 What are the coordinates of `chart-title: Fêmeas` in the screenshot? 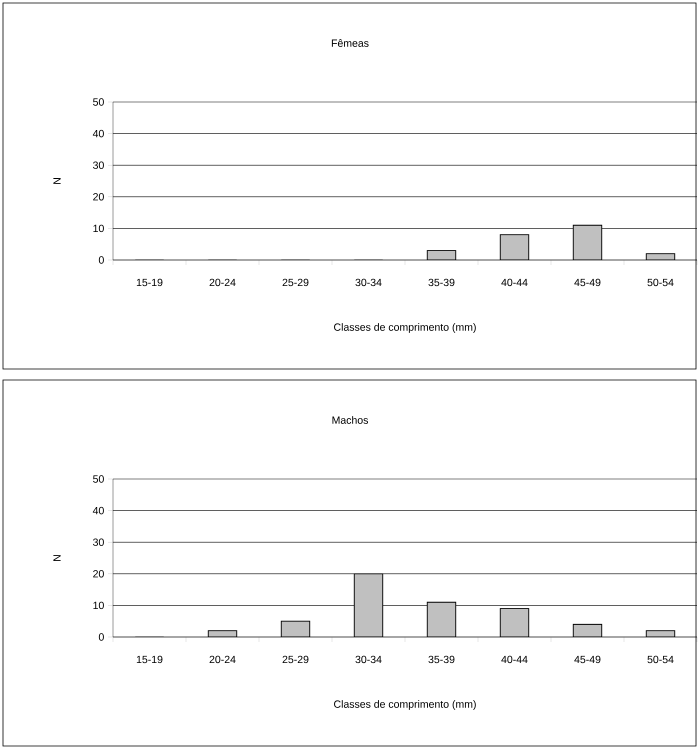 It's located at (350, 43).